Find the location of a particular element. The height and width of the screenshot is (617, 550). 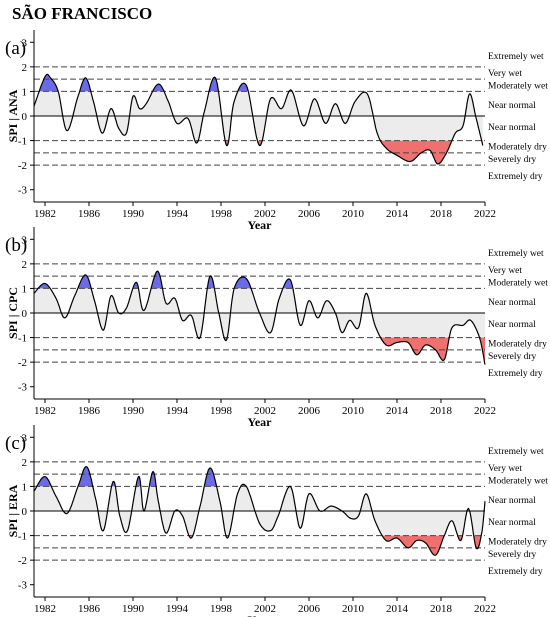

panel-label: (c) is located at coordinates (15, 443).